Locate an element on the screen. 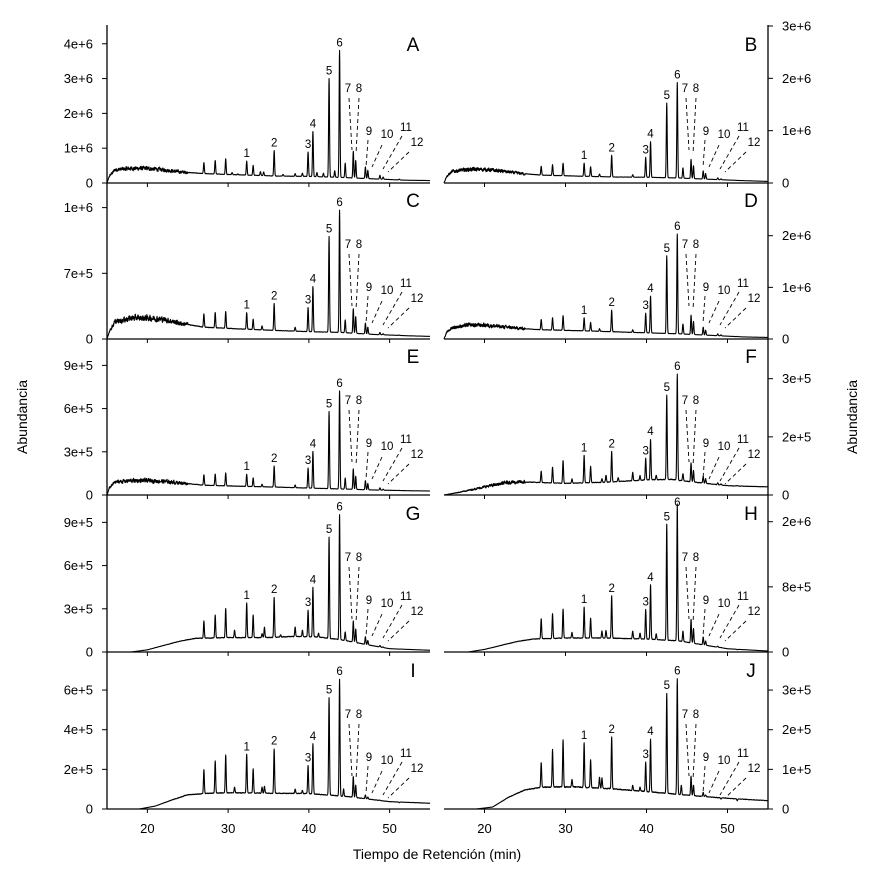  y-tick-label: 7e+5 is located at coordinates (78, 273).